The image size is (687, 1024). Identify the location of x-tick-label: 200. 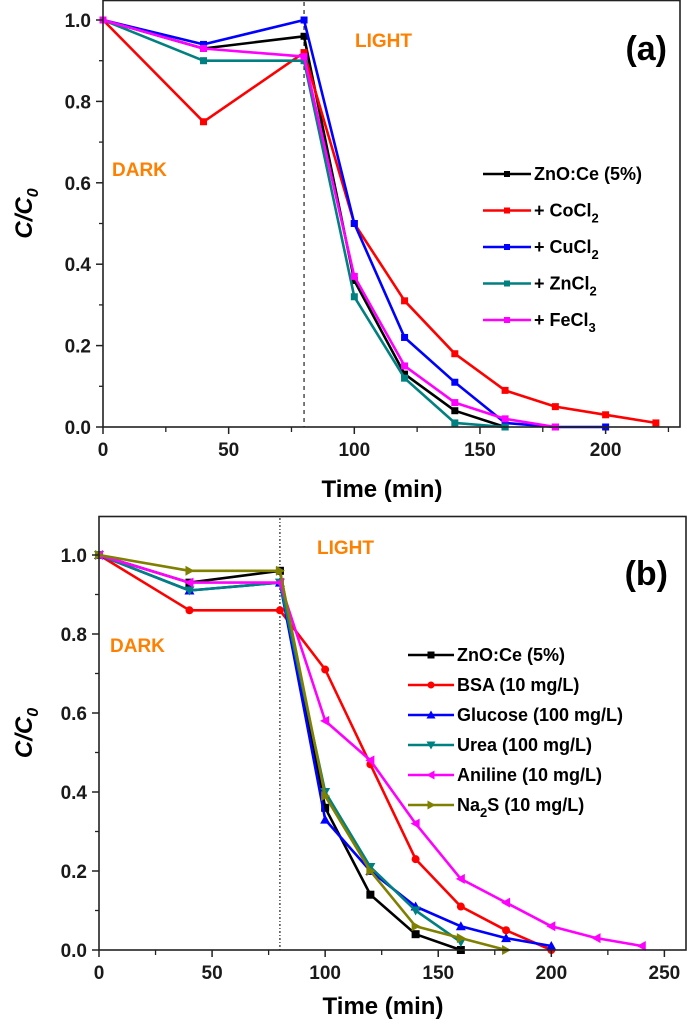
(551, 973).